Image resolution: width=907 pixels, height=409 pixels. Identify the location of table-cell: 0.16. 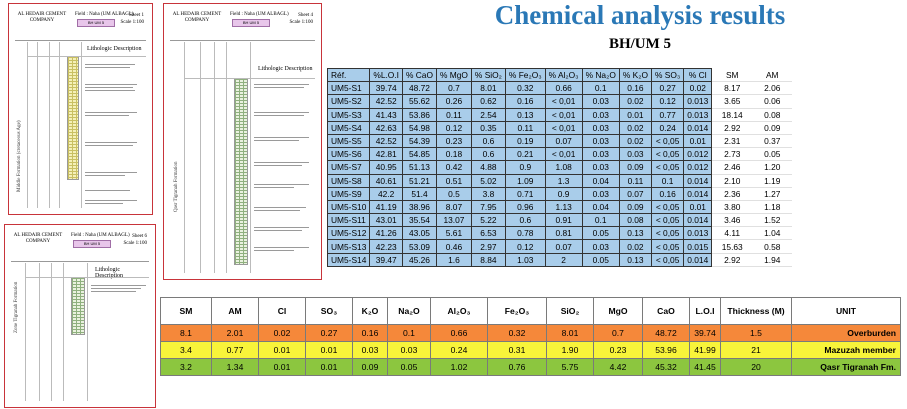
(525, 101).